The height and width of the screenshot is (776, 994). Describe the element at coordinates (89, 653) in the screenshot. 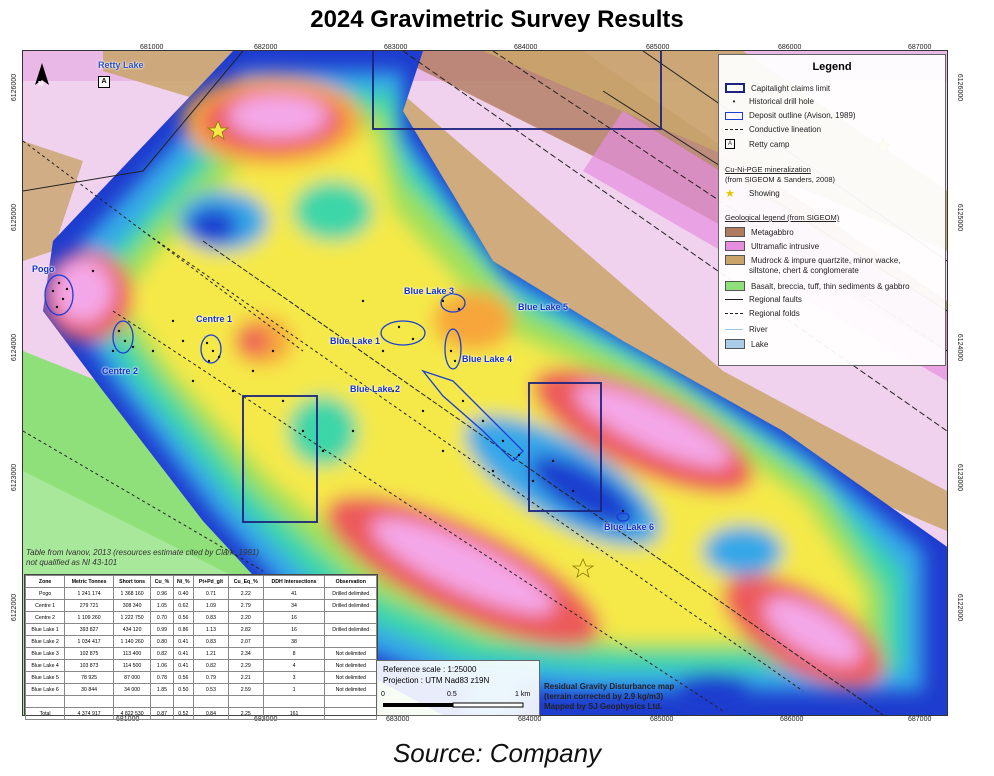

I see `table-cell: 102 875` at that location.